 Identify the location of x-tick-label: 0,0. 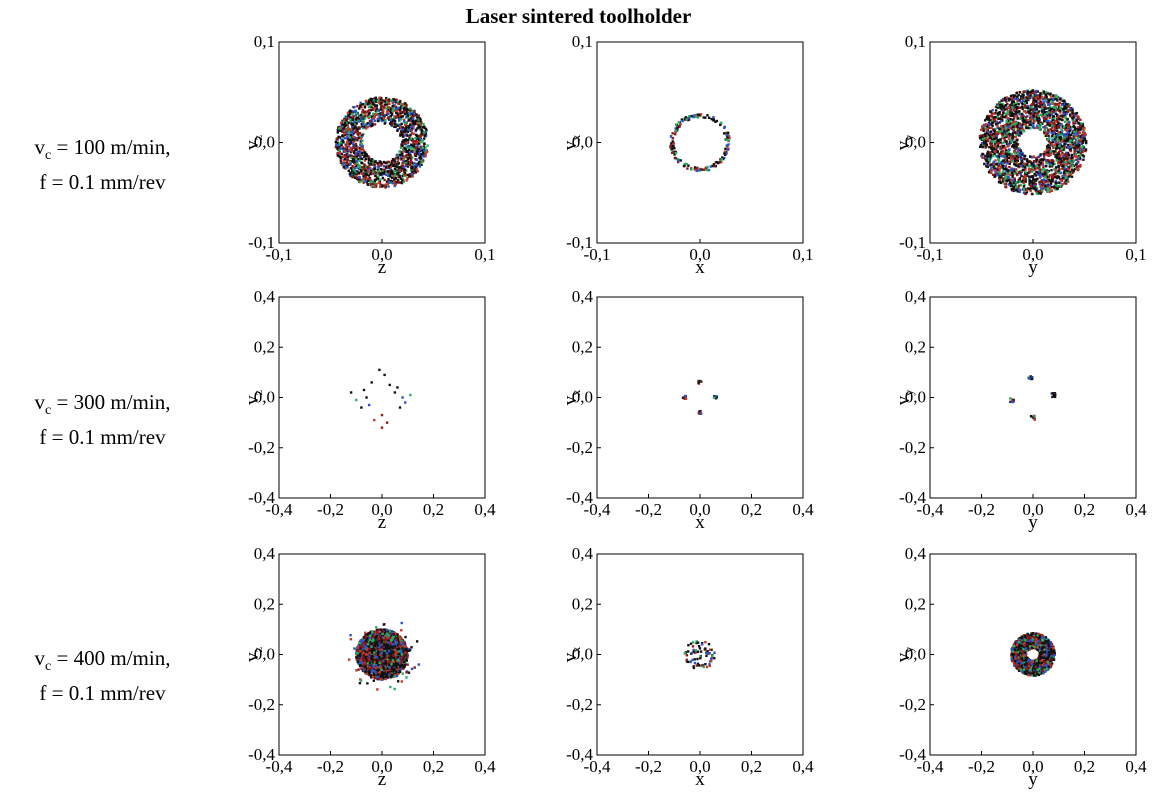
(699, 254).